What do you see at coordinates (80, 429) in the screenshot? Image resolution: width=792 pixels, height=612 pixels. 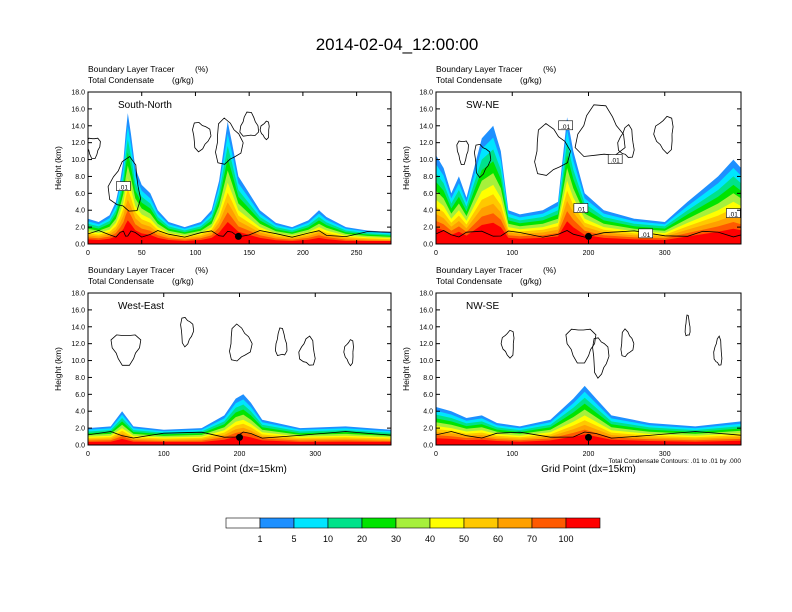 I see `y-tick-label: 2.0` at bounding box center [80, 429].